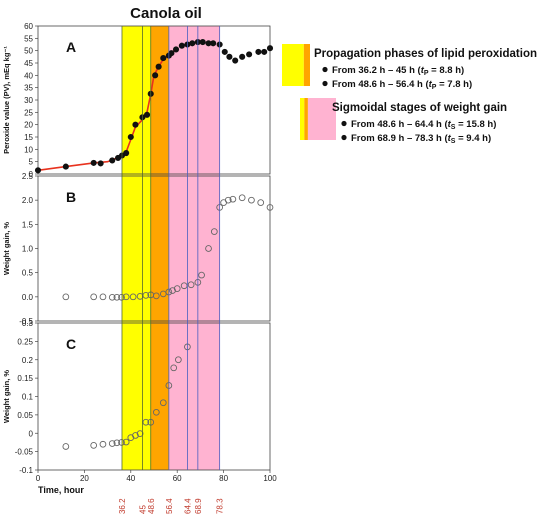 This screenshot has width=550, height=516. I want to click on highlight-tick-label: 48.6, so click(151, 506).